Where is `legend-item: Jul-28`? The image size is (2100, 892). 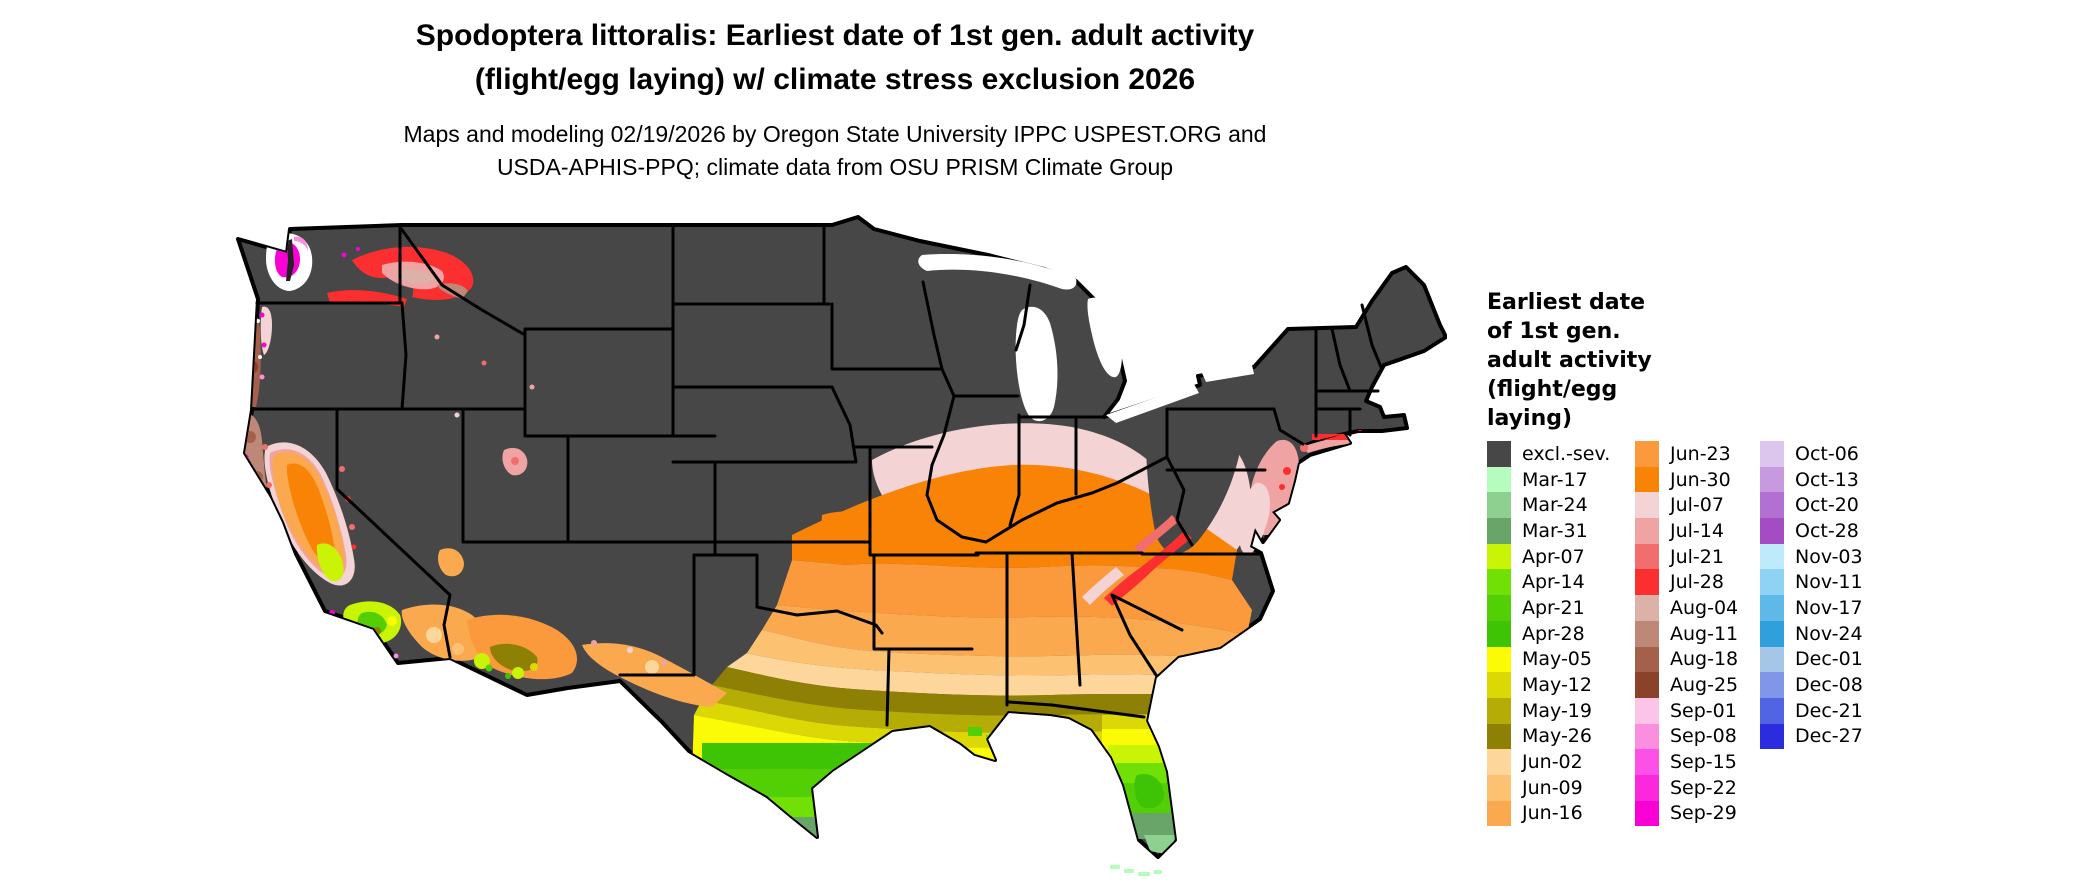
legend-item: Jul-28 is located at coordinates (1686, 582).